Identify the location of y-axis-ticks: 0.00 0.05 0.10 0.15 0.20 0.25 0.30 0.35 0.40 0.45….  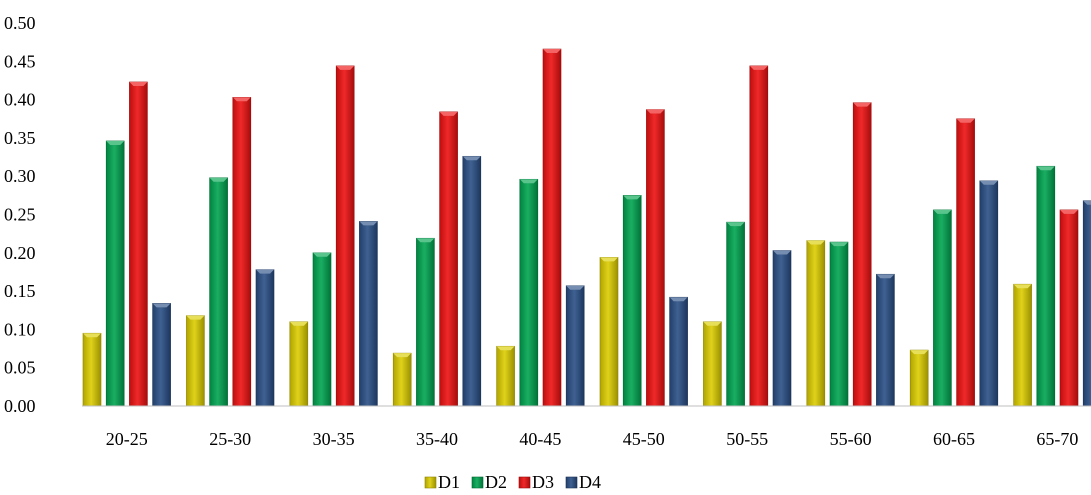
(20, 214).